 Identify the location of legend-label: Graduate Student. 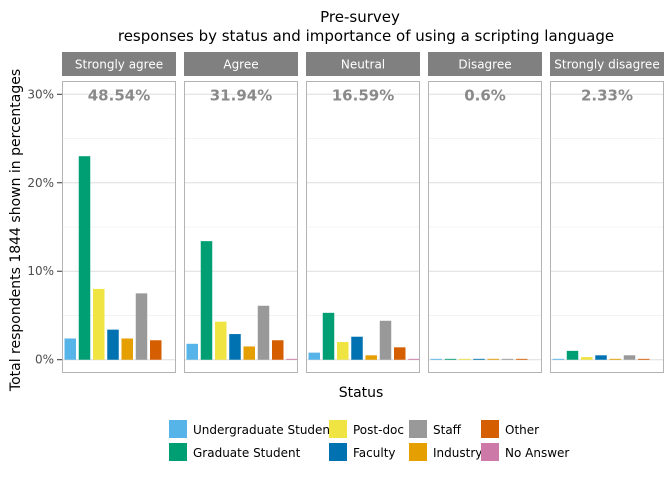
(247, 453).